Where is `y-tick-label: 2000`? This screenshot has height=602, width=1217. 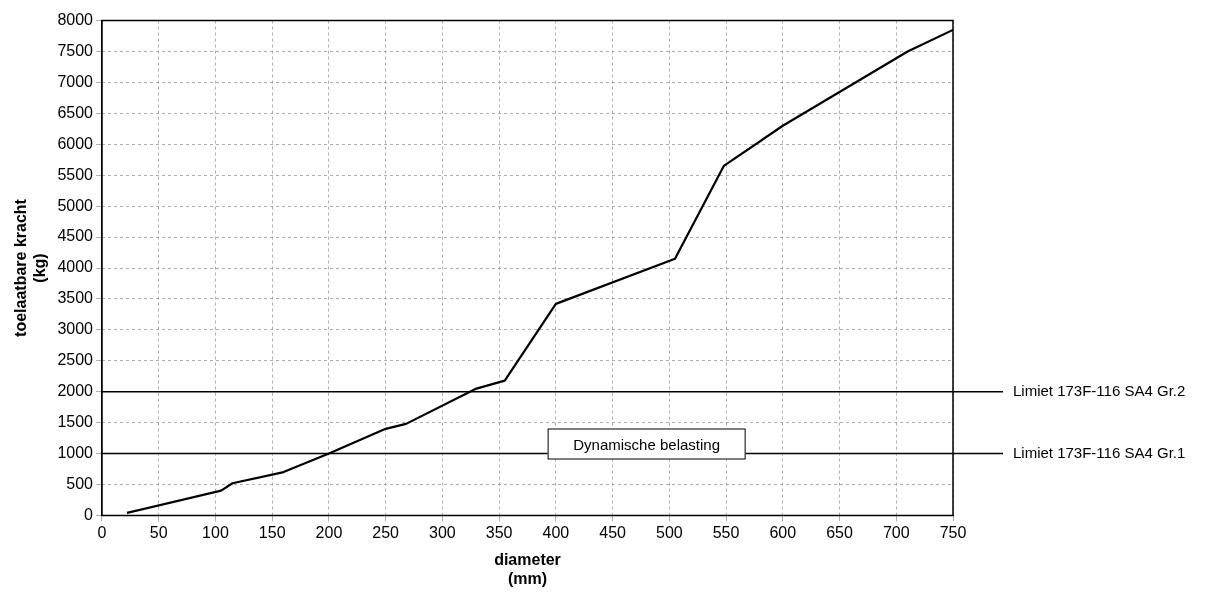
y-tick-label: 2000 is located at coordinates (75, 391).